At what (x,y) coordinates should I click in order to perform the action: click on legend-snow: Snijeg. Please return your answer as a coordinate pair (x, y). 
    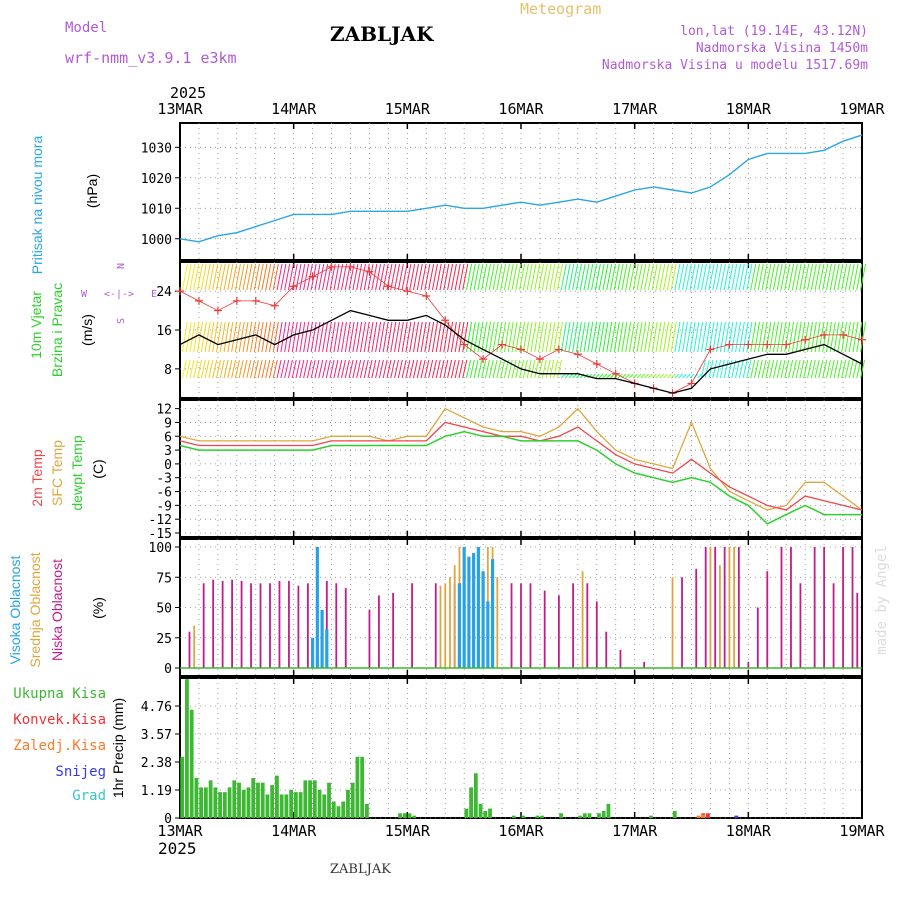
    Looking at the image, I should click on (80, 772).